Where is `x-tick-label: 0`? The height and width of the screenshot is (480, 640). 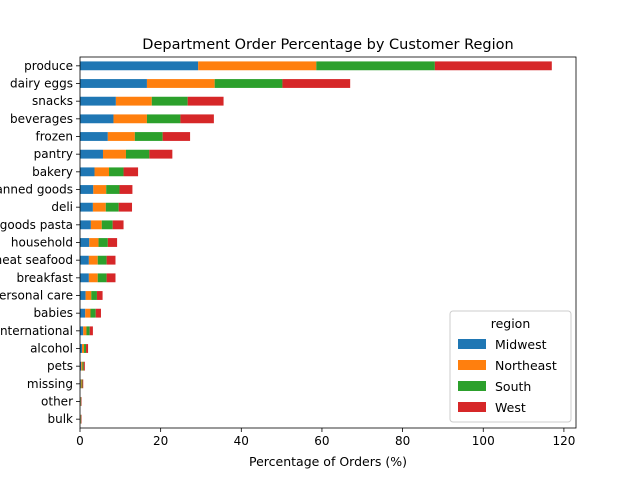 x-tick-label: 0 is located at coordinates (80, 441).